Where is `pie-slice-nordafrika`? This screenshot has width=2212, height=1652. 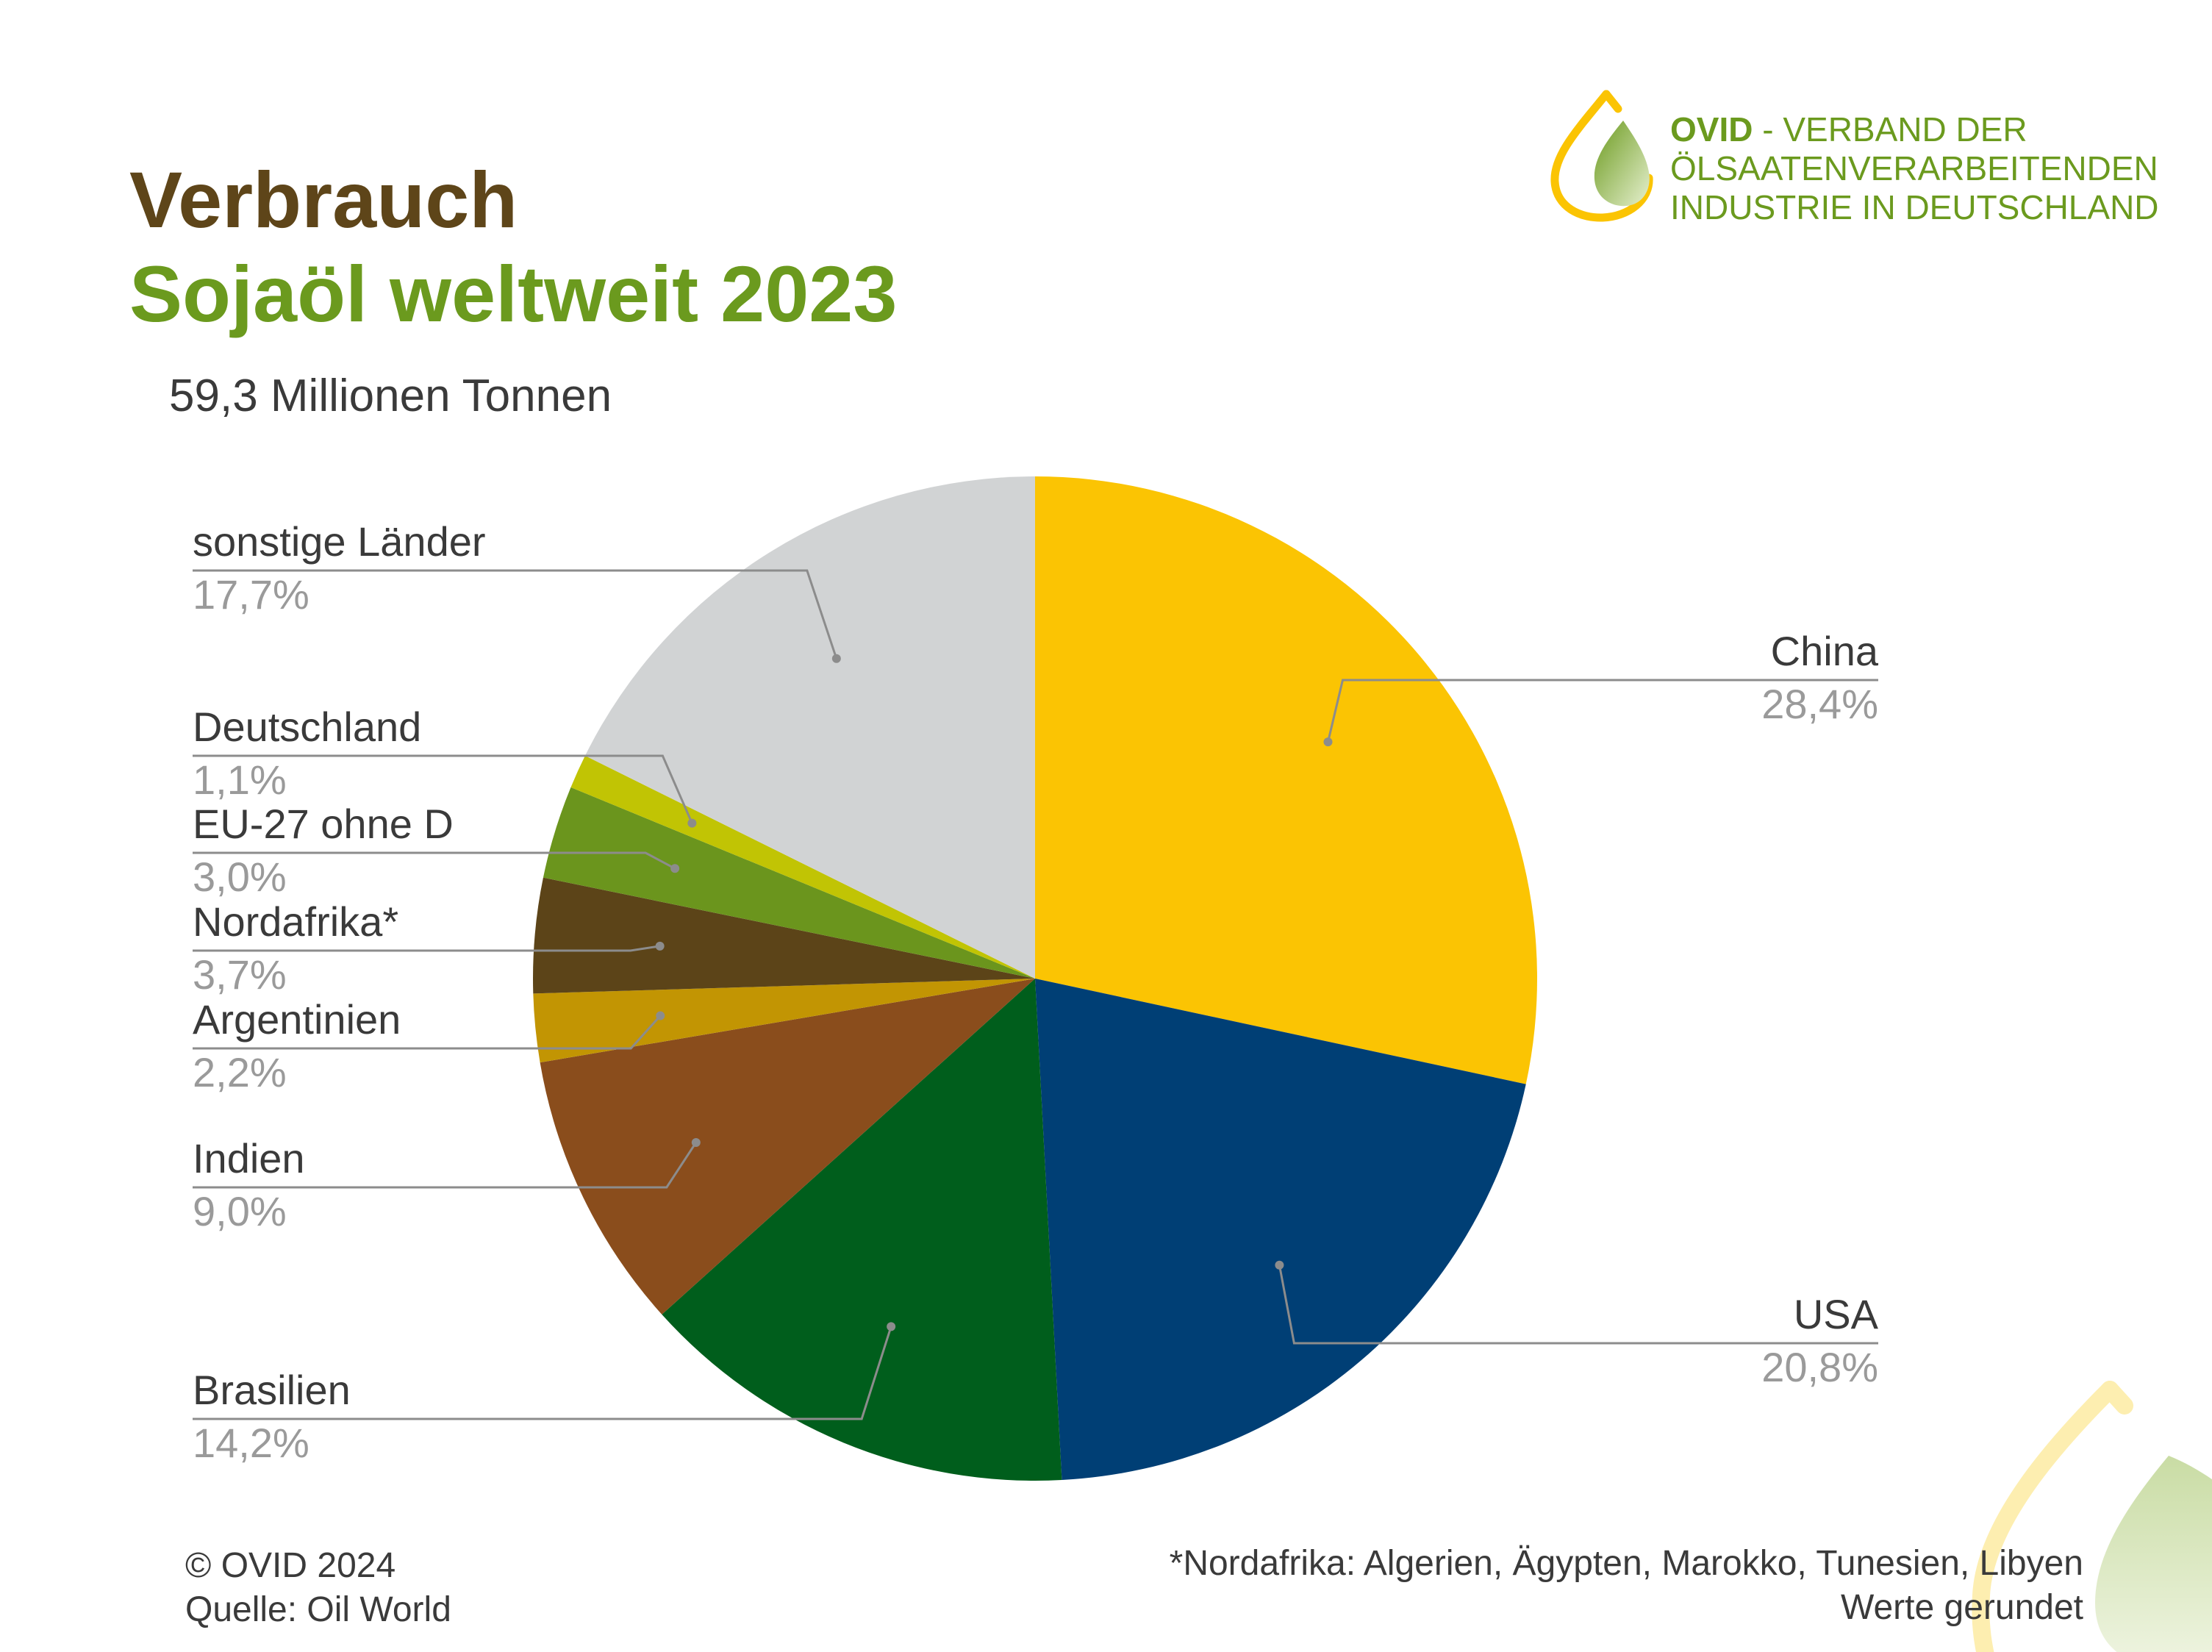
pie-slice-nordafrika is located at coordinates (784, 935).